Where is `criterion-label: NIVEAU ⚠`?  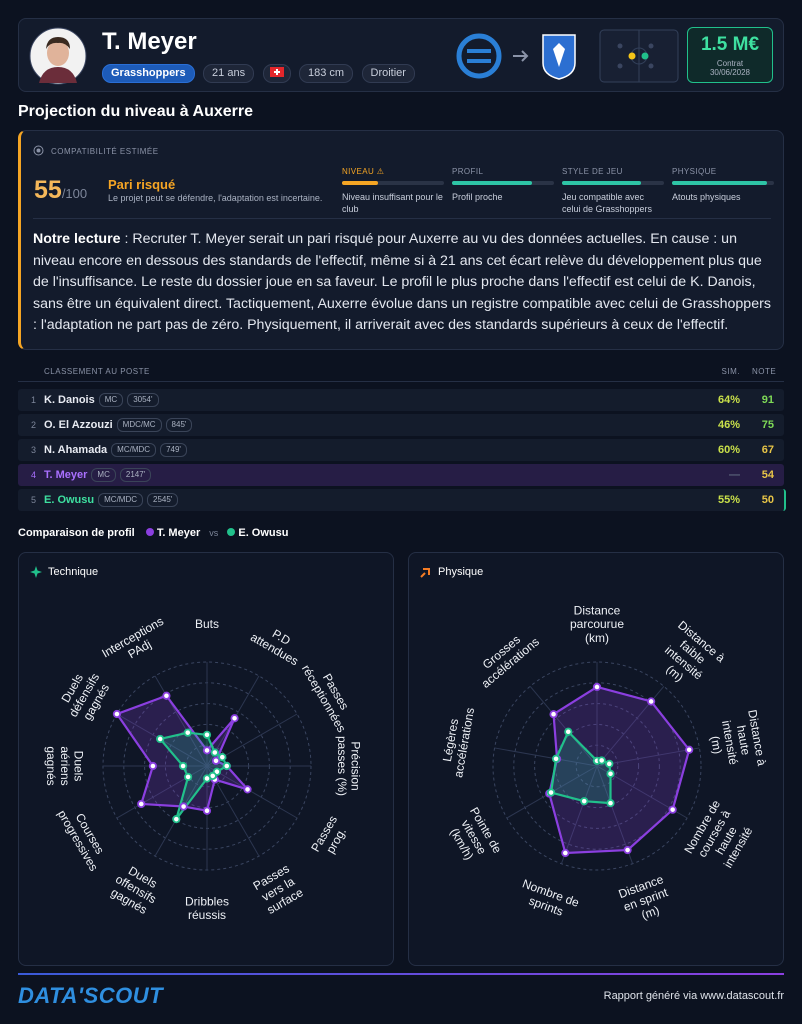 criterion-label: NIVEAU ⚠ is located at coordinates (363, 171).